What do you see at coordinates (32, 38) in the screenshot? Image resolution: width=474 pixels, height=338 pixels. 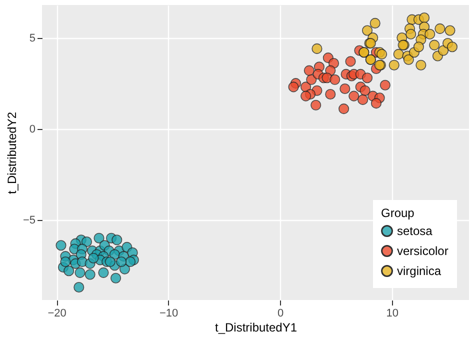 I see `y-tick-label: 5` at bounding box center [32, 38].